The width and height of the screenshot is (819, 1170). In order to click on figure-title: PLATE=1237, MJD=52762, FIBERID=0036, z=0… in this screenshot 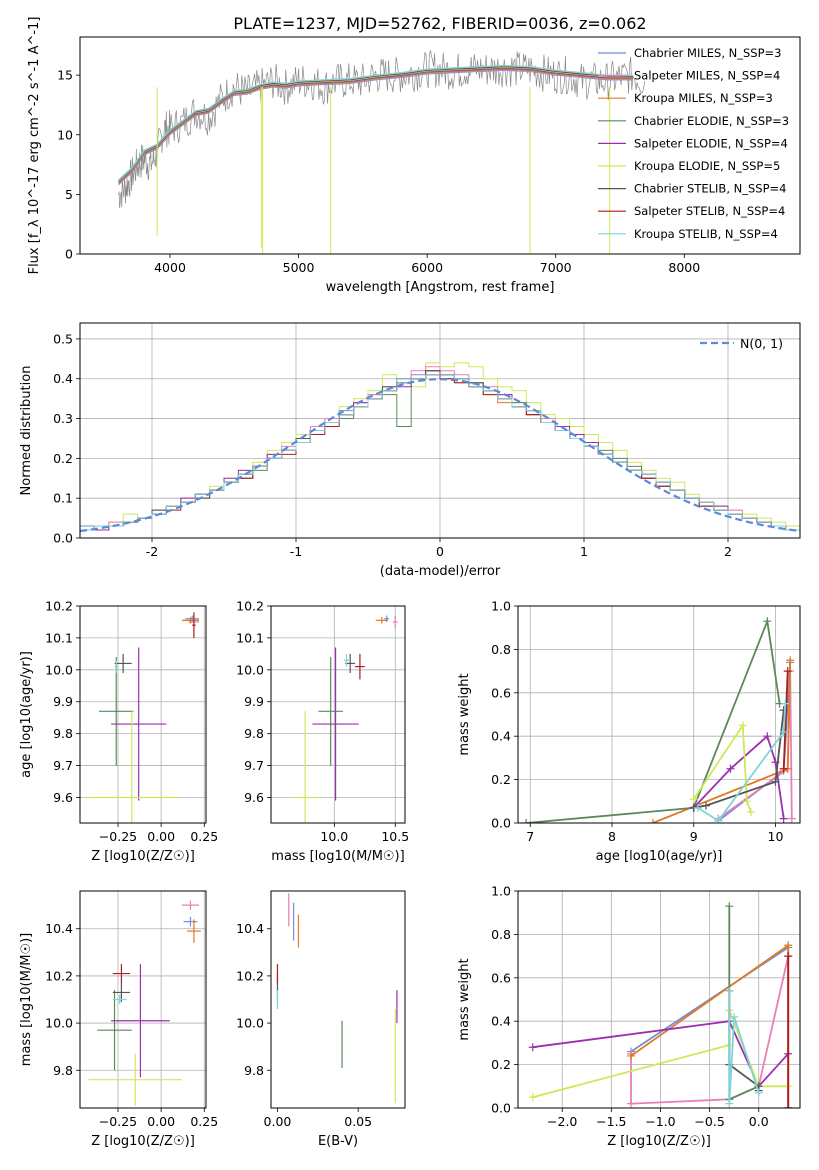, I will do `click(439, 23)`.